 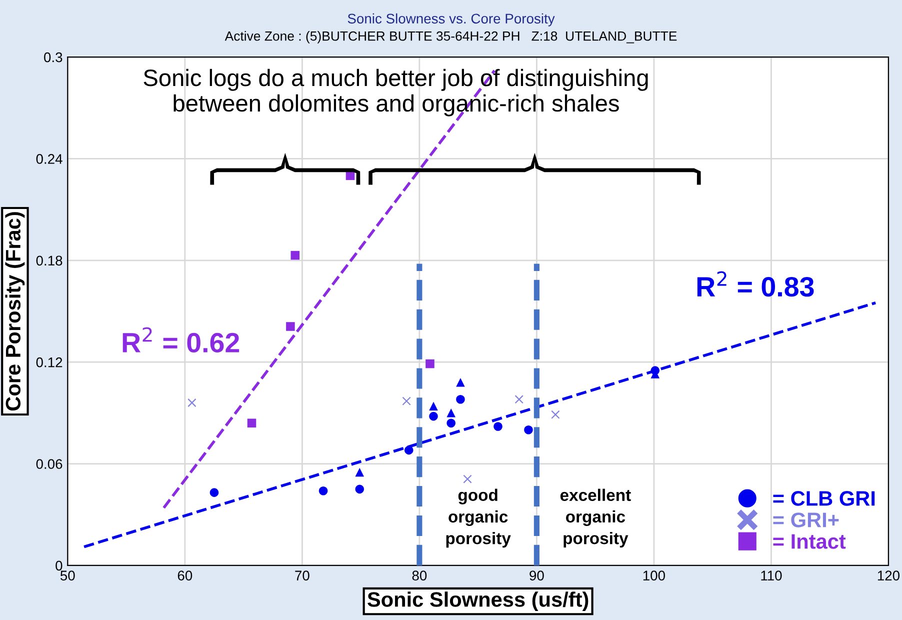 What do you see at coordinates (396, 92) in the screenshot?
I see `annotation: Sonic logs do a much better job of distinguishing between dolomites and organic-rich shales` at bounding box center [396, 92].